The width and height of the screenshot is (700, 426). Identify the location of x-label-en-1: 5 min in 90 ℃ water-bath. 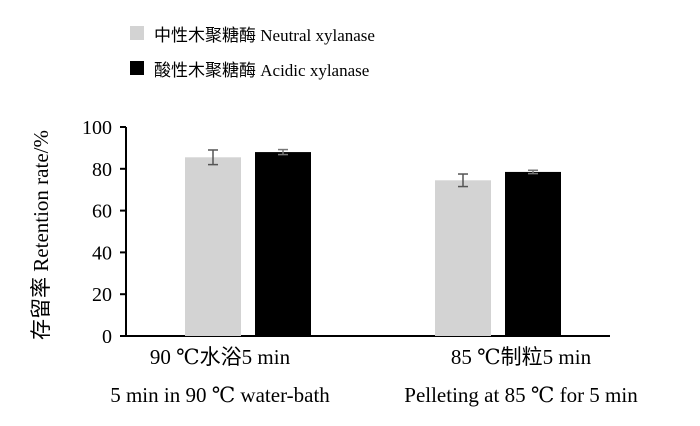
(220, 395).